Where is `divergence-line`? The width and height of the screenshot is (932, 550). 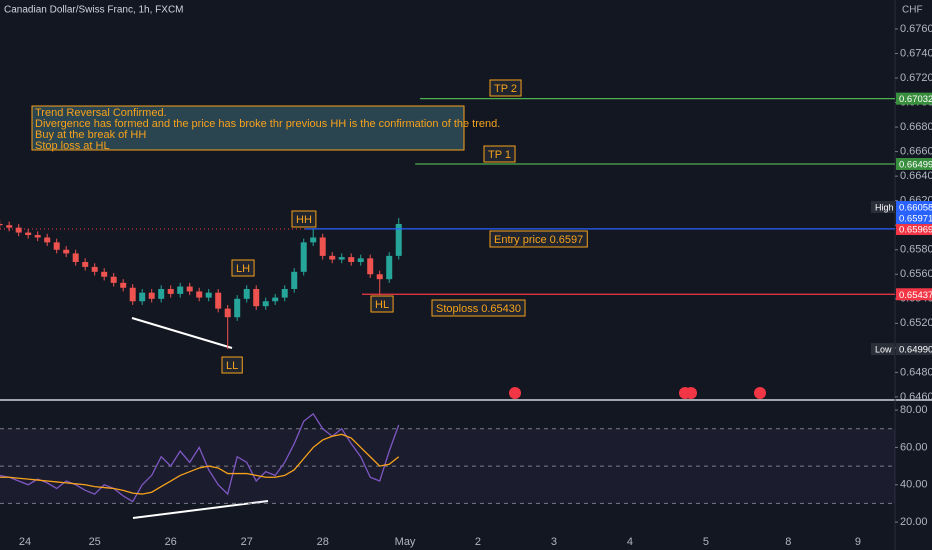
divergence-line is located at coordinates (200, 509).